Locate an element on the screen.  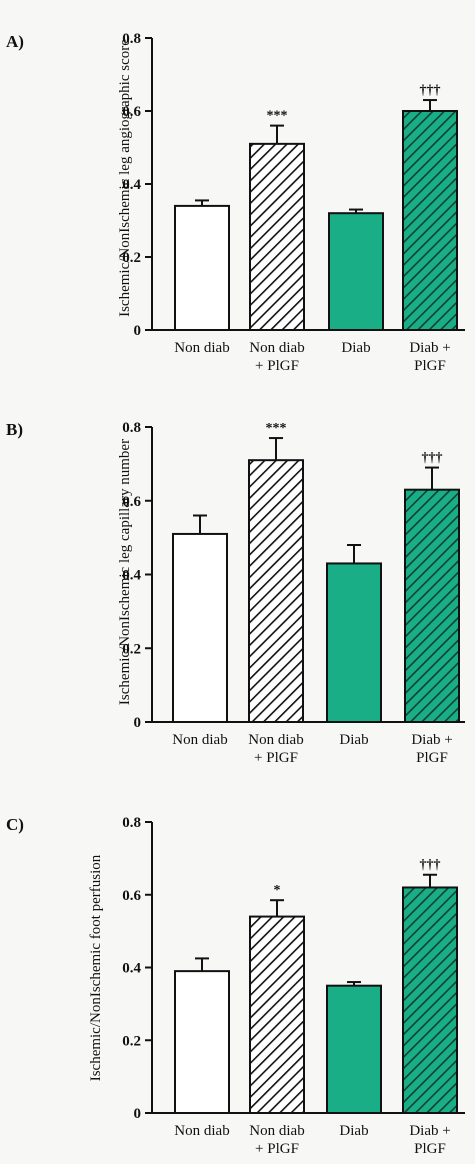
y-axis-label: Ischemic/NonIschemic foot perfusion is located at coordinates (96, 967).